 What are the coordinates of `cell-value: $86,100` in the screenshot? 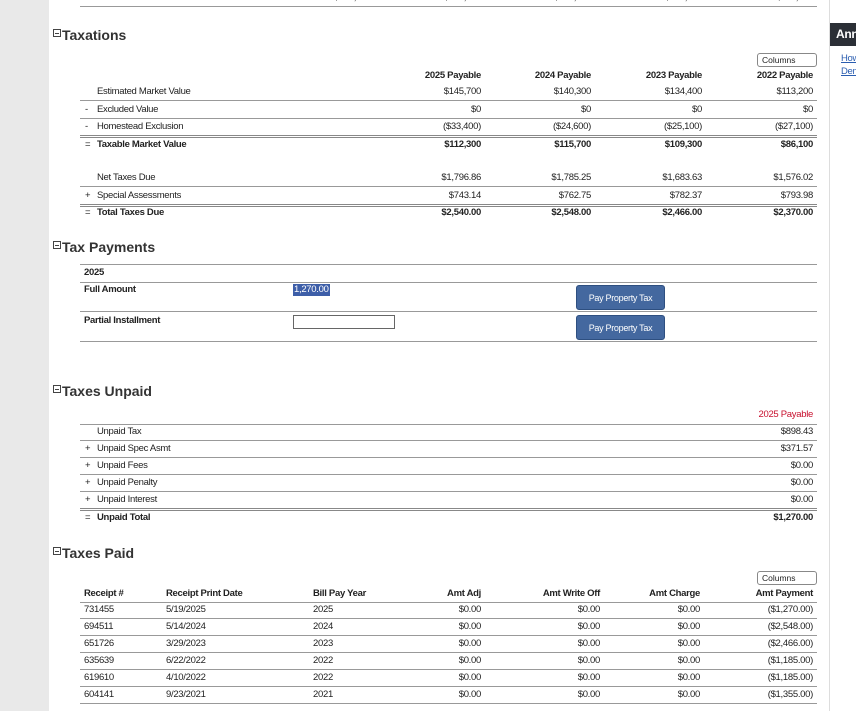 It's located at (797, 144).